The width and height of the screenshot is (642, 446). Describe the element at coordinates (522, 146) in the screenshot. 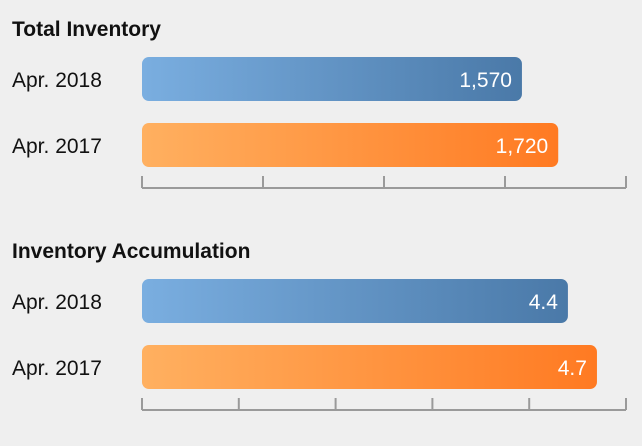

I see `bar-value-label: 1,720` at that location.